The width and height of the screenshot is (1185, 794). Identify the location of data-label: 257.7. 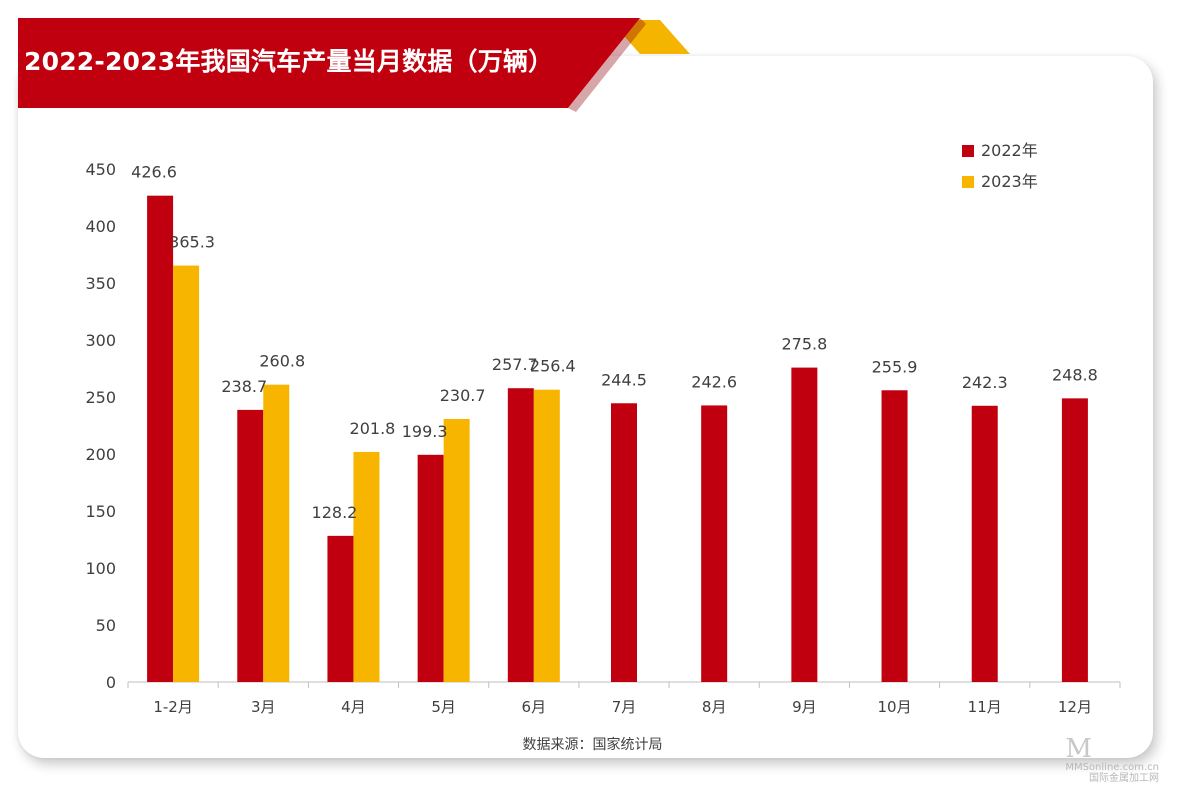
(515, 364).